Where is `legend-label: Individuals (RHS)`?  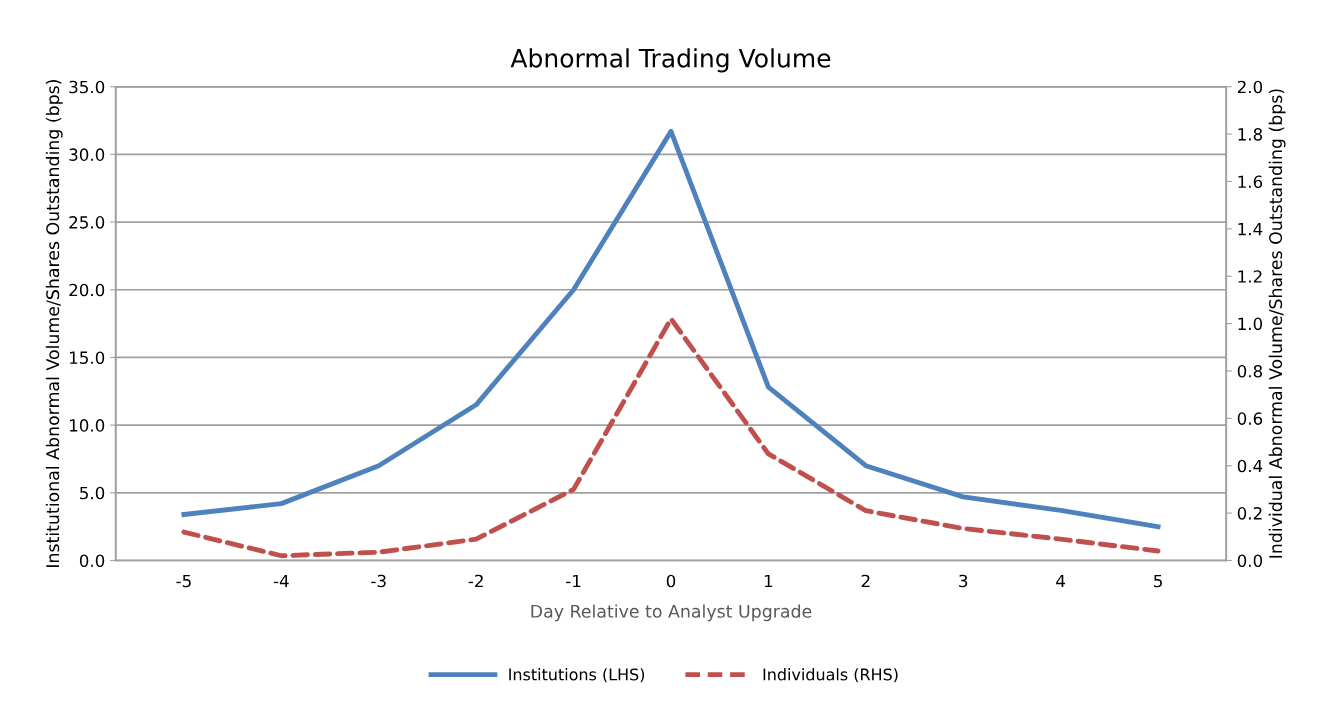 legend-label: Individuals (RHS) is located at coordinates (830, 675).